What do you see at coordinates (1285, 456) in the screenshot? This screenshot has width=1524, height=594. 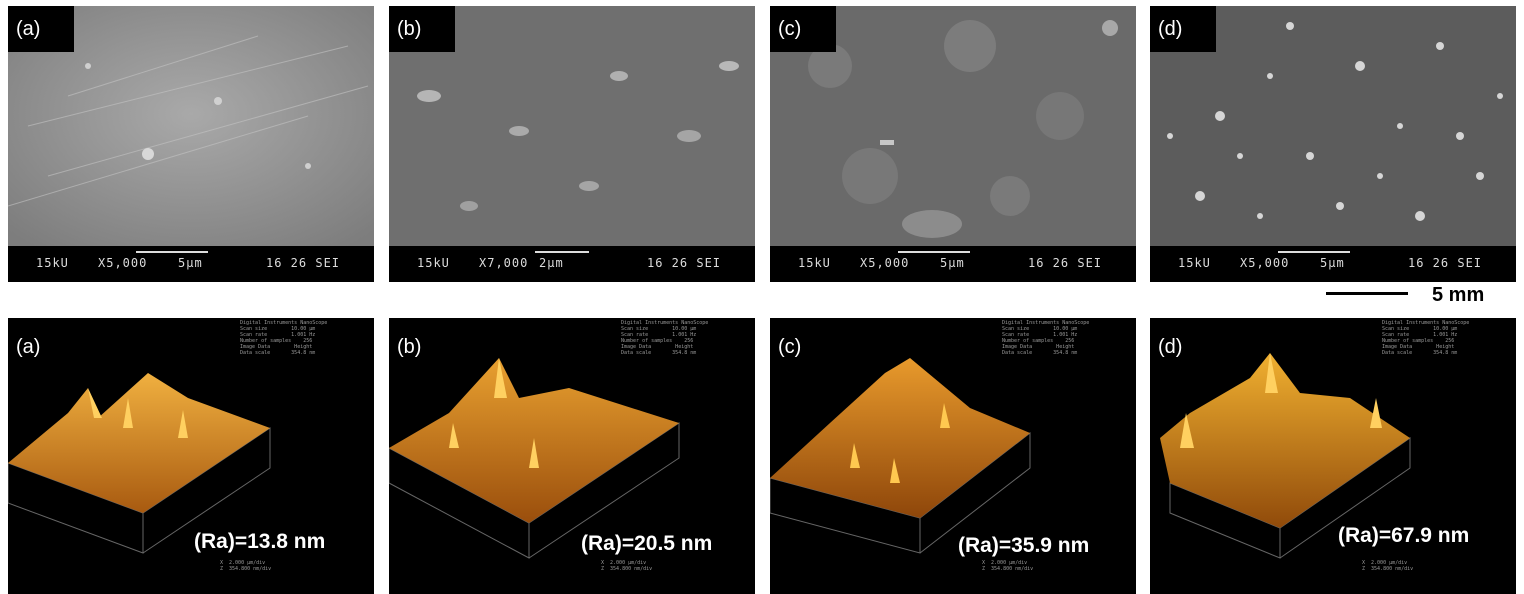 I see `afm-3d-surface-d` at bounding box center [1285, 456].